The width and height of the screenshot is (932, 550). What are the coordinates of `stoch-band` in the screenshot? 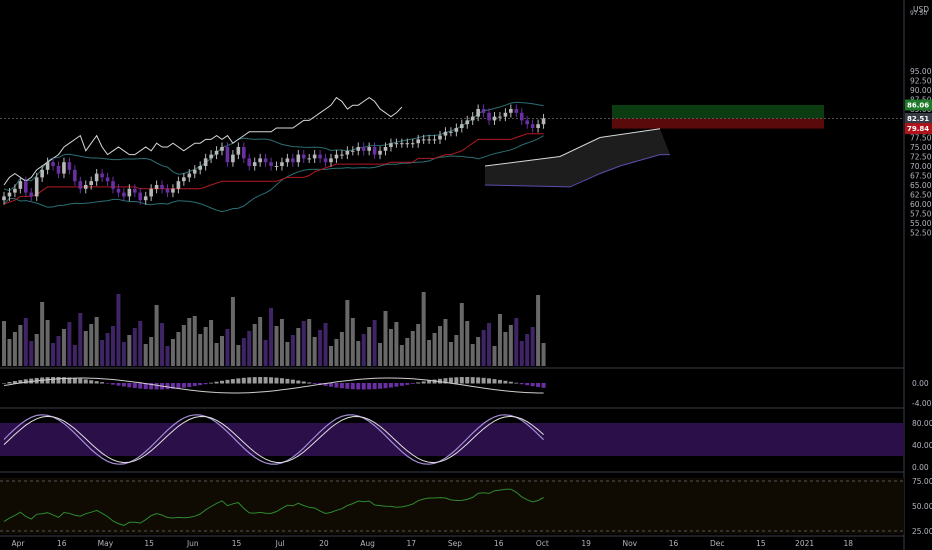 It's located at (452, 439).